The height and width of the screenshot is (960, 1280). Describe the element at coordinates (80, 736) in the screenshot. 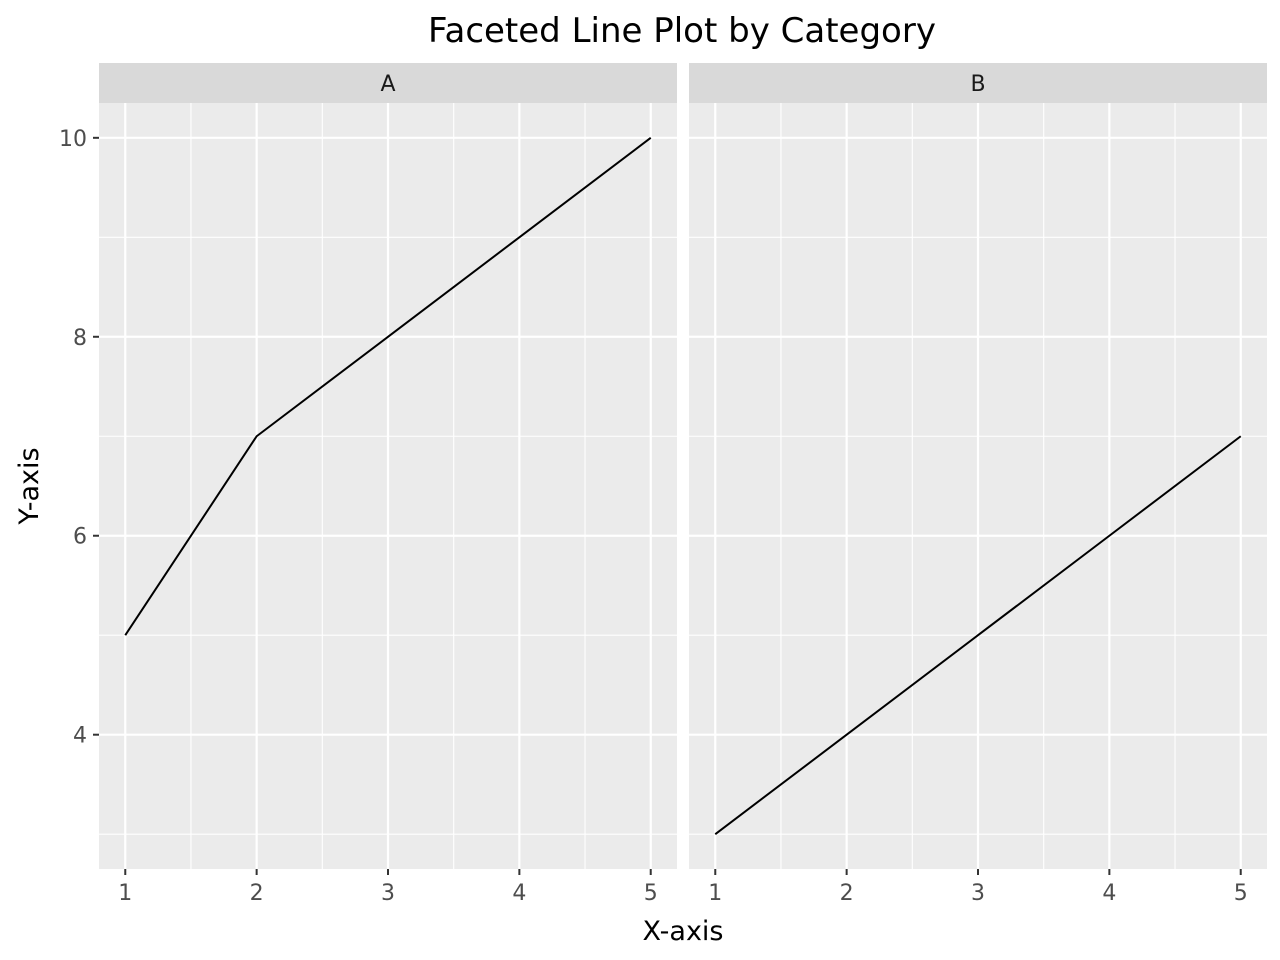

I see `y-tick-label: 4` at that location.